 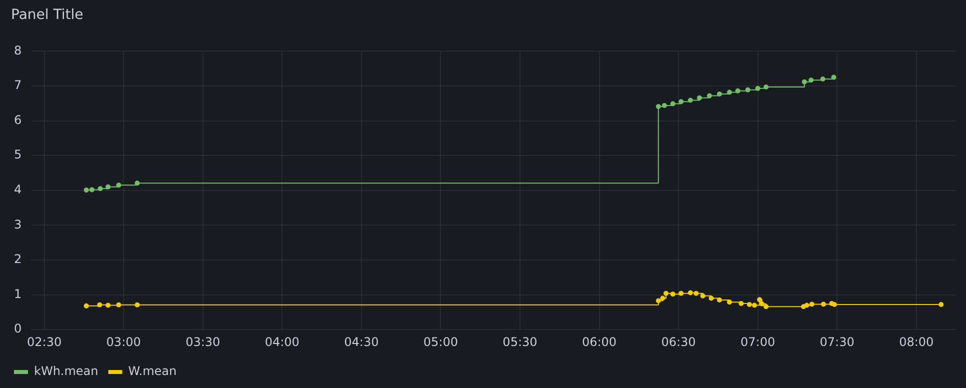 What do you see at coordinates (520, 341) in the screenshot?
I see `x-tick-label: 05:30` at bounding box center [520, 341].